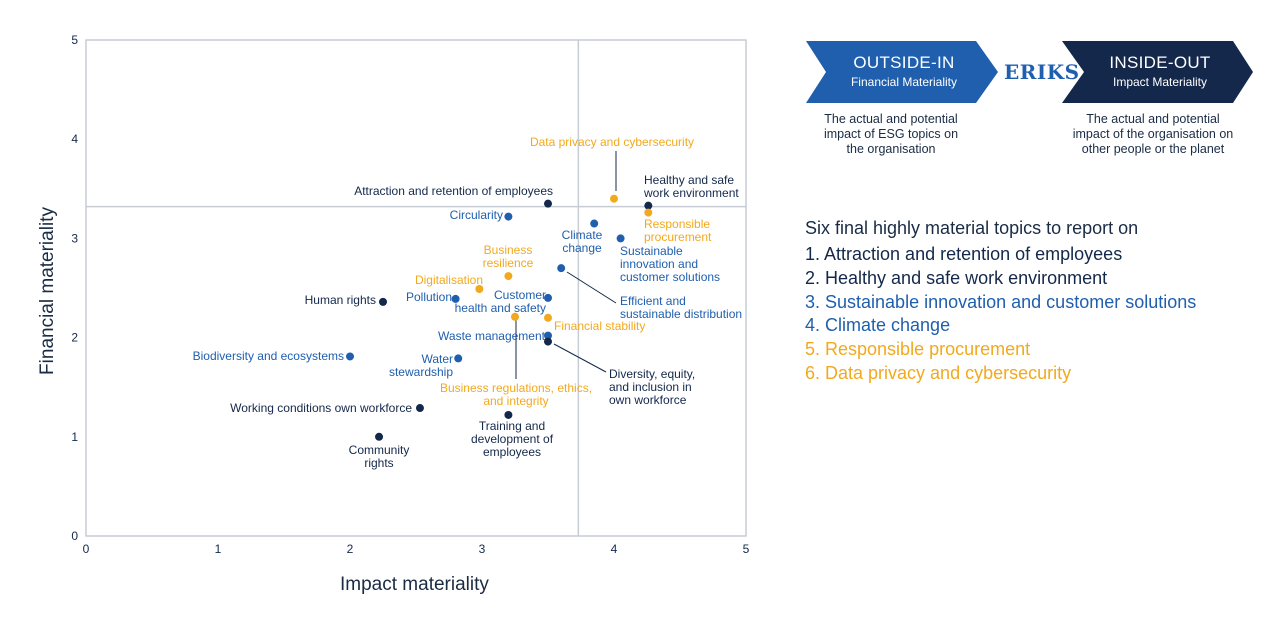 The width and height of the screenshot is (1280, 624). I want to click on eriks-logo: ERIKS, so click(1042, 72).